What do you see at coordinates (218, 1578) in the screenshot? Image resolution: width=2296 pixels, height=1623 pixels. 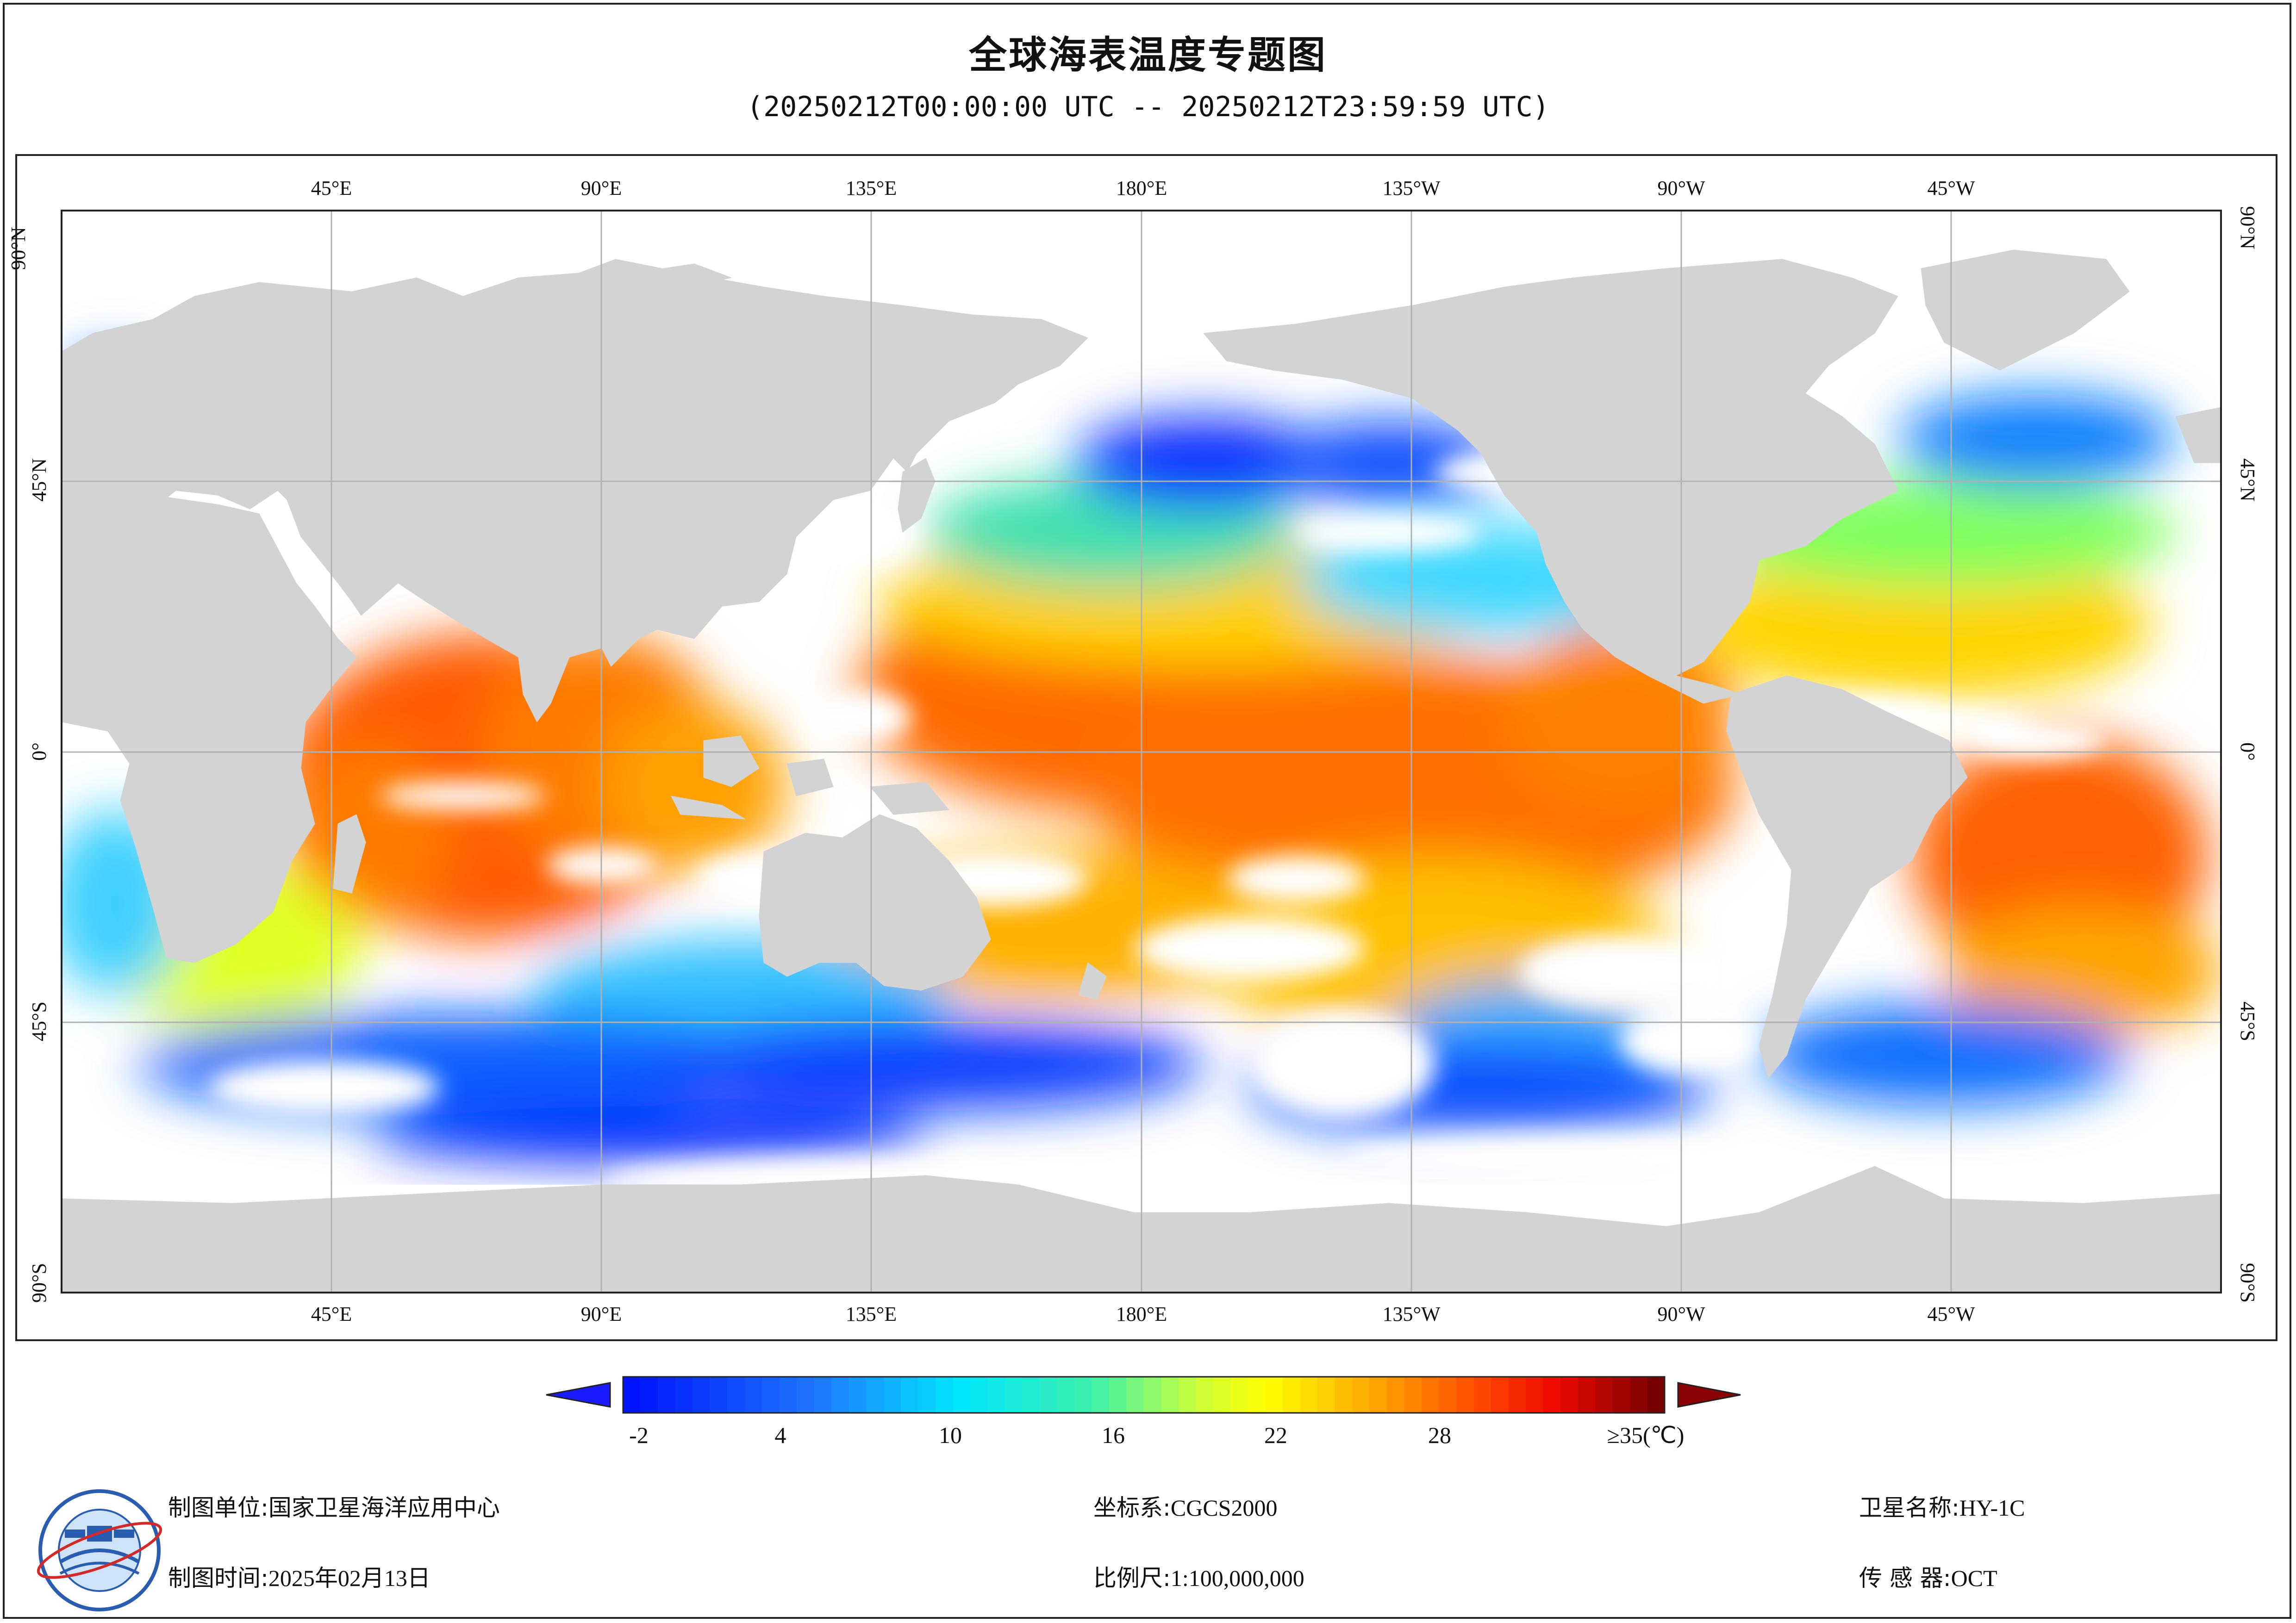 I see `production-date-label: 制图时间:` at bounding box center [218, 1578].